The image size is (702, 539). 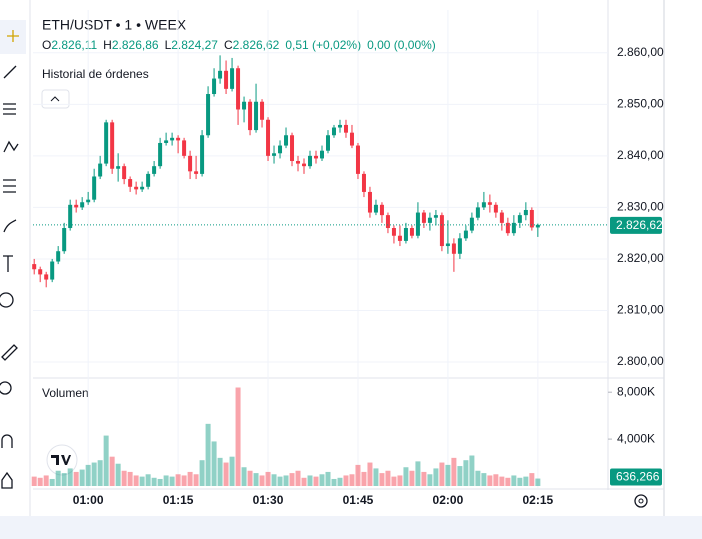 I want to click on price-tick-label: 2.840,00, so click(x=640, y=155).